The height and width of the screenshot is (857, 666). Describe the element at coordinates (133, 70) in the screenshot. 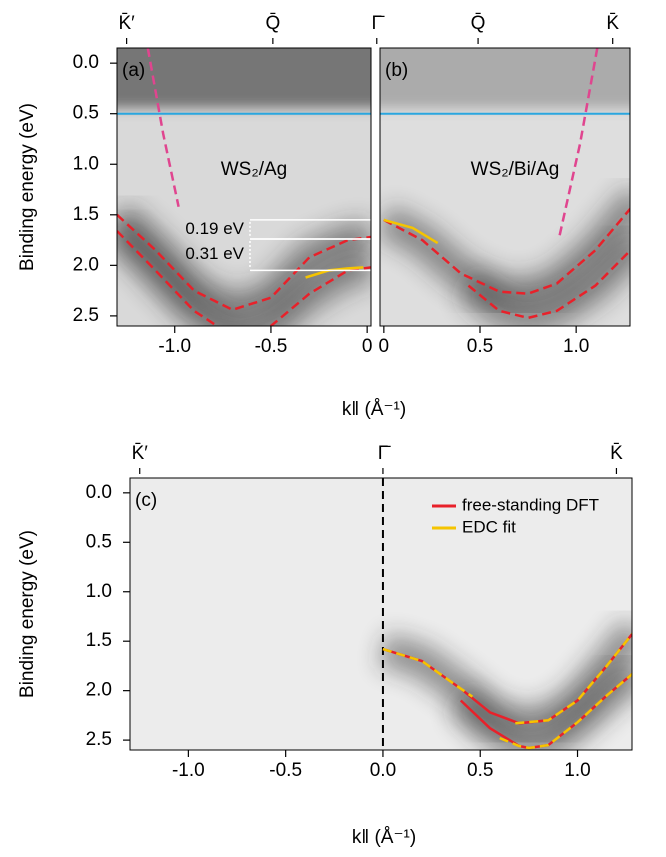

I see `panel-label: (a)` at that location.